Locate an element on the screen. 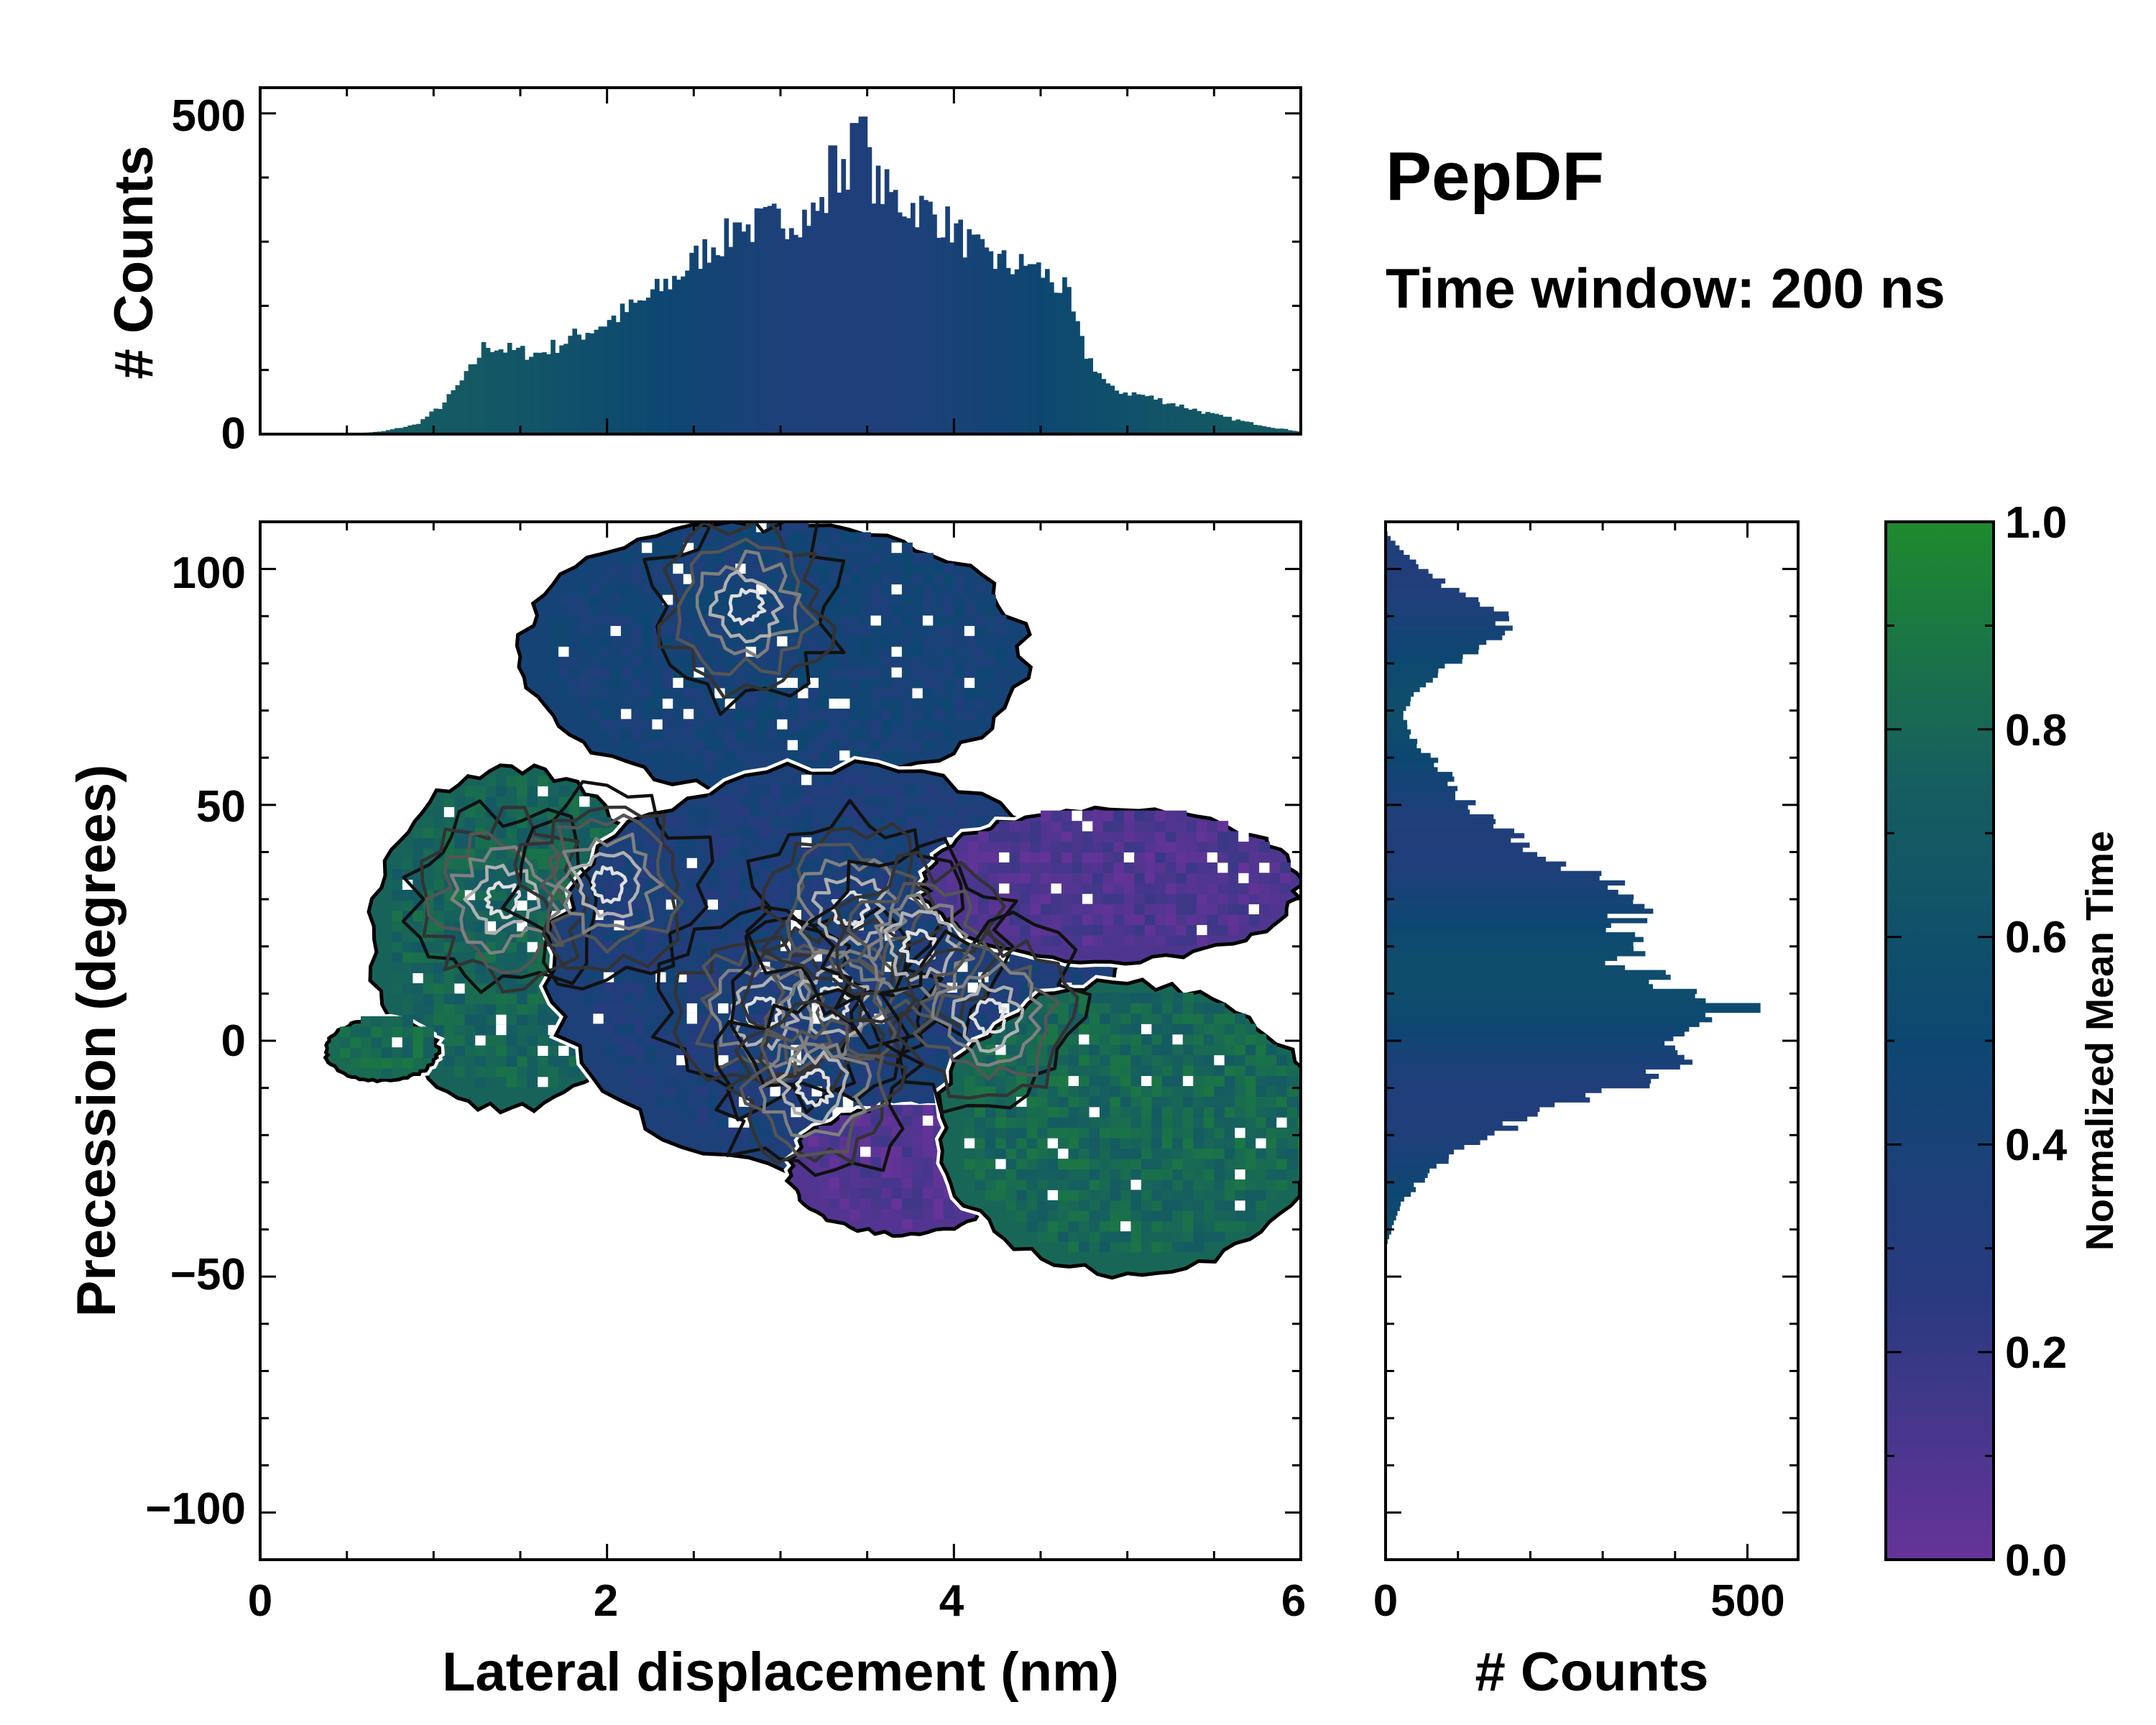 The image size is (2156, 1725). x-axis-label: Lateral displacement (nm) is located at coordinates (781, 1672).